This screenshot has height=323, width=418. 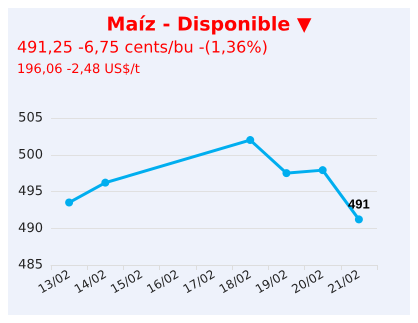 What do you see at coordinates (142, 47) in the screenshot?
I see `chart-subtitle: 491,25 -6,75 cents/bu -(1,36%)` at bounding box center [142, 47].